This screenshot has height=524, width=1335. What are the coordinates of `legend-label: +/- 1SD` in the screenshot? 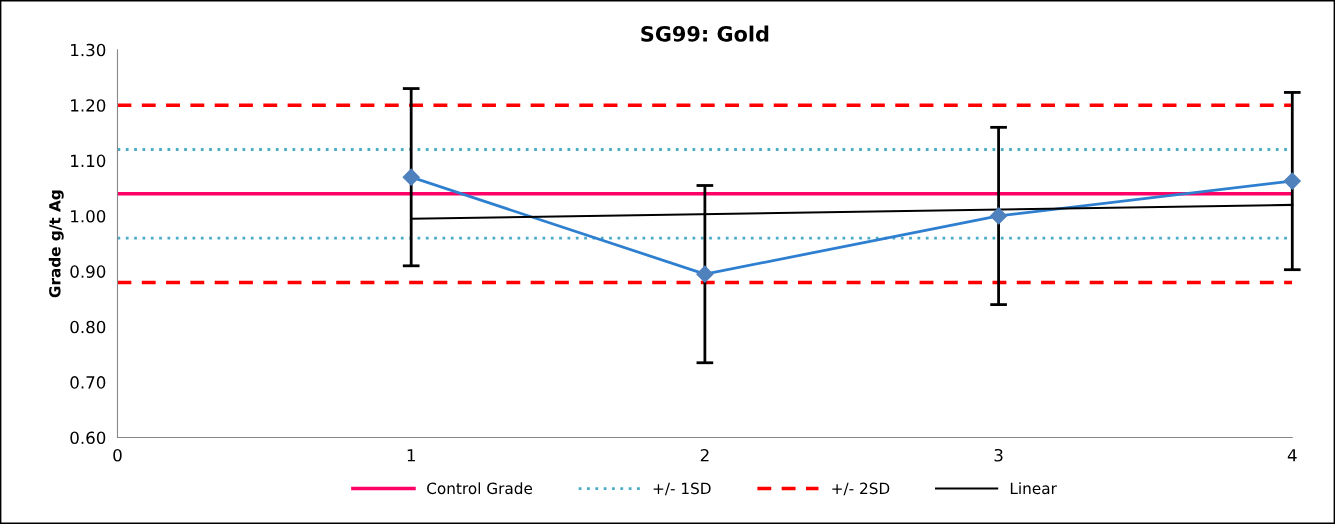 It's located at (682, 489).